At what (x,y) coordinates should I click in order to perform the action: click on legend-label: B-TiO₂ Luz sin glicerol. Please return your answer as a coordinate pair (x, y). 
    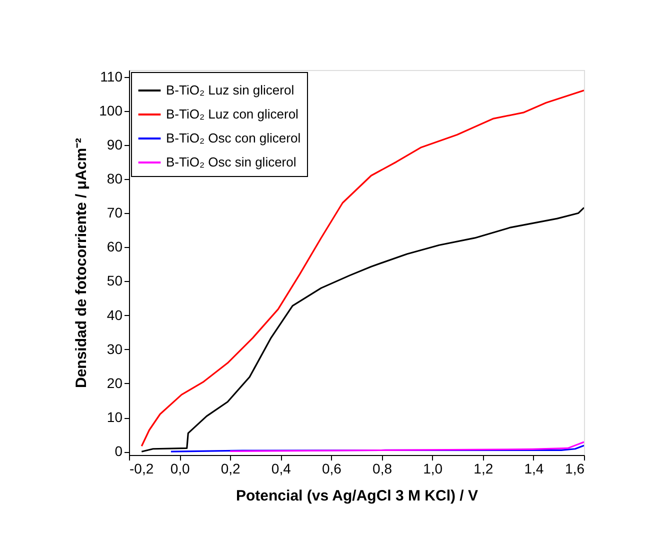
    Looking at the image, I should click on (230, 90).